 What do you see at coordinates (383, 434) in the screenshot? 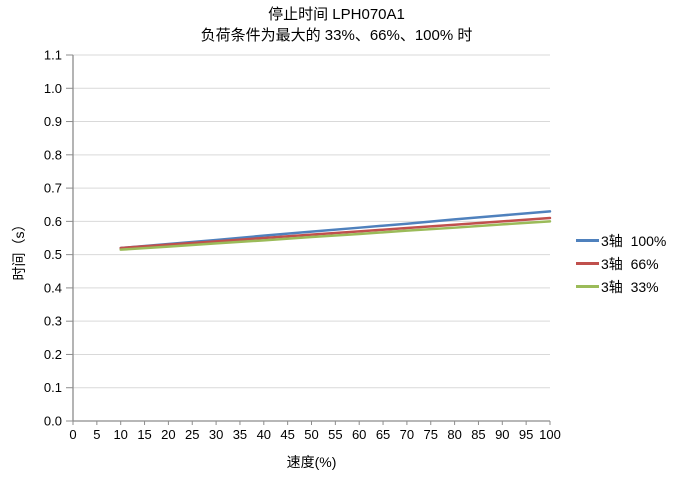
I see `x-tick-label: 65` at bounding box center [383, 434].